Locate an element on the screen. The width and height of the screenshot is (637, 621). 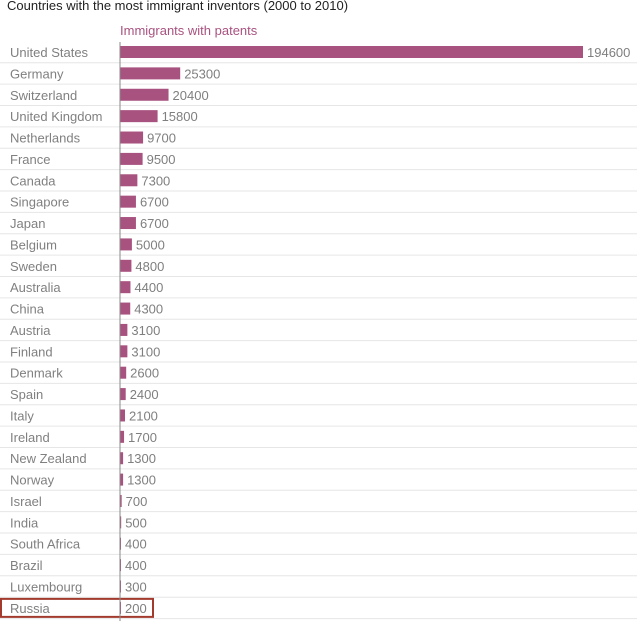
category-label-brazil: Brazil is located at coordinates (26, 565).